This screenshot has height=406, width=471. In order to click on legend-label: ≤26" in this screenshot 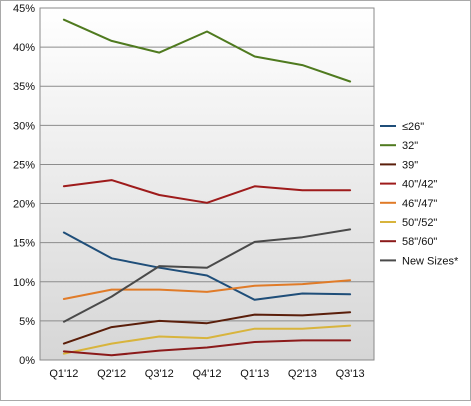, I will do `click(413, 127)`.